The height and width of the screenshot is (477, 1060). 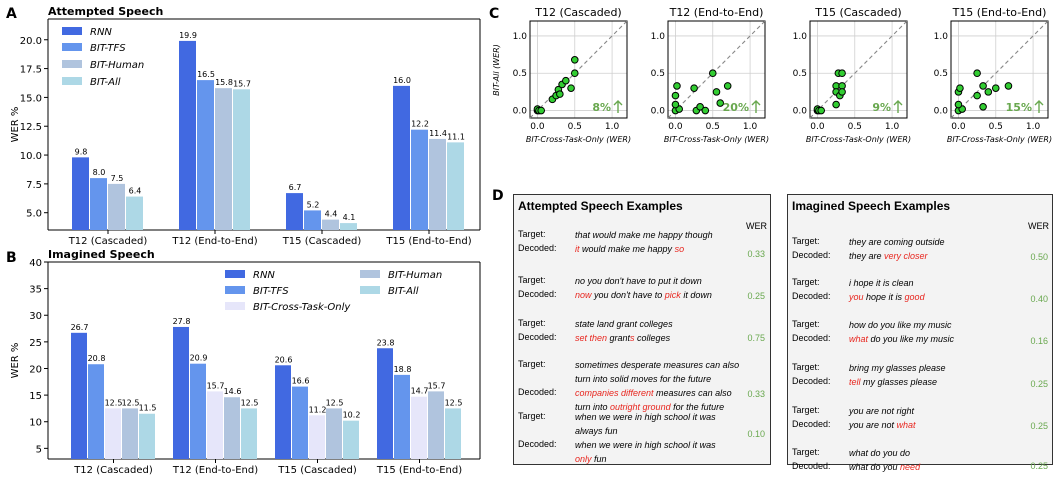 I want to click on x-tick-label: T12 (End-to-End), so click(x=215, y=470).